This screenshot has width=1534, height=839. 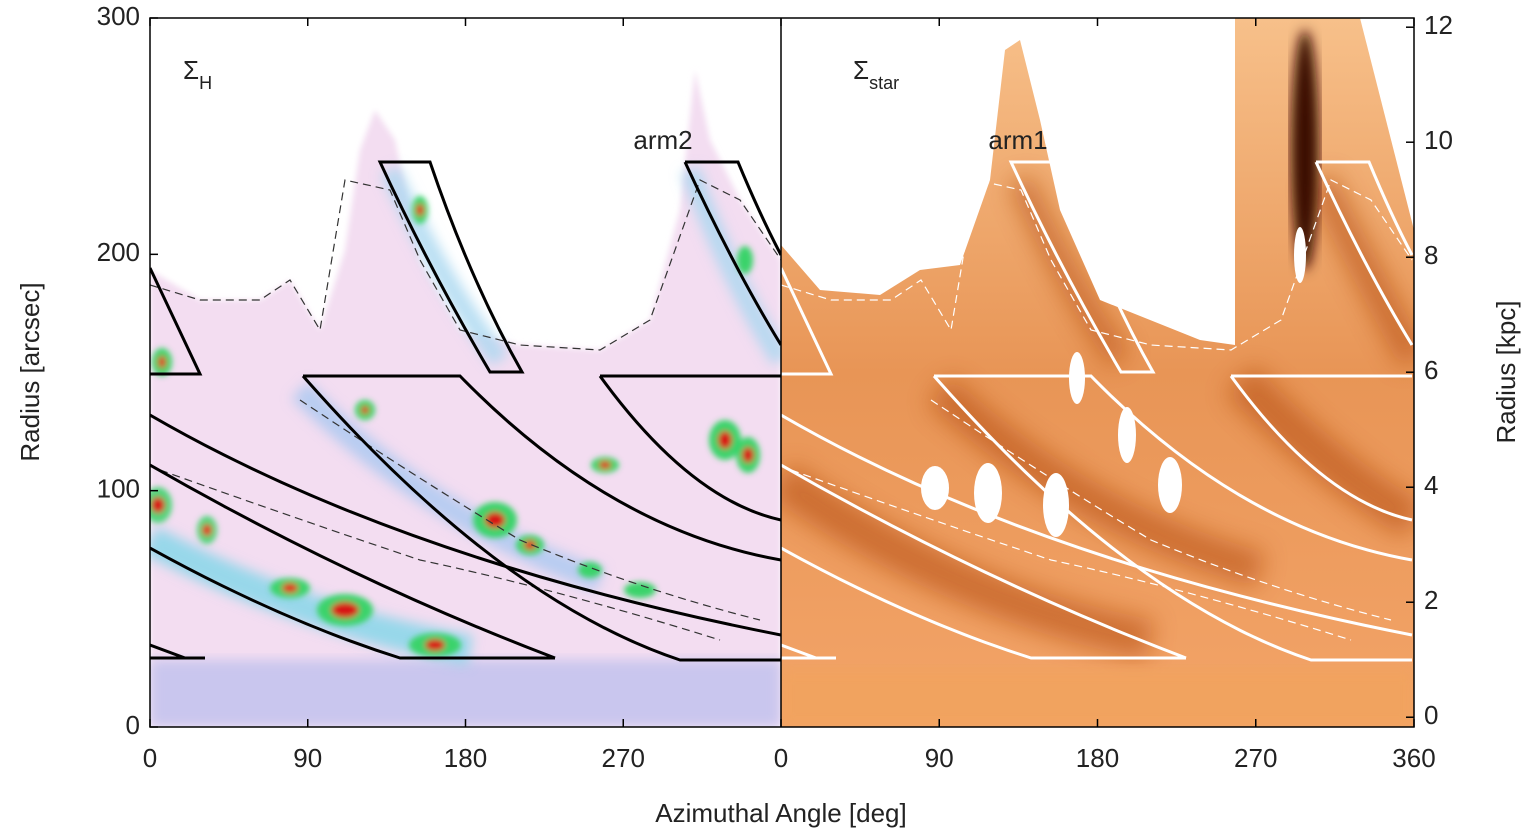 I want to click on y2-axis-label: Radius [kpc], so click(x=1506, y=371).